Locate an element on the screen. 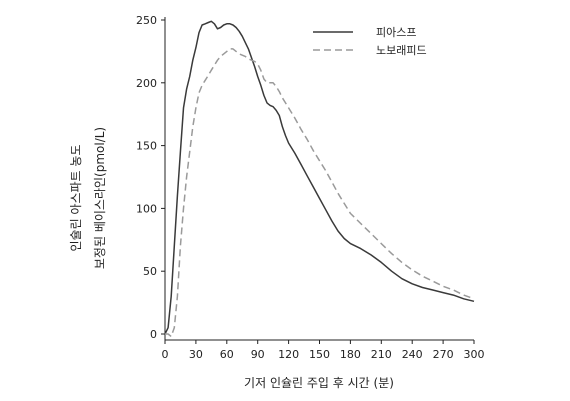 This screenshot has width=570, height=401. y-tick-label-150: 150 is located at coordinates (146, 146).